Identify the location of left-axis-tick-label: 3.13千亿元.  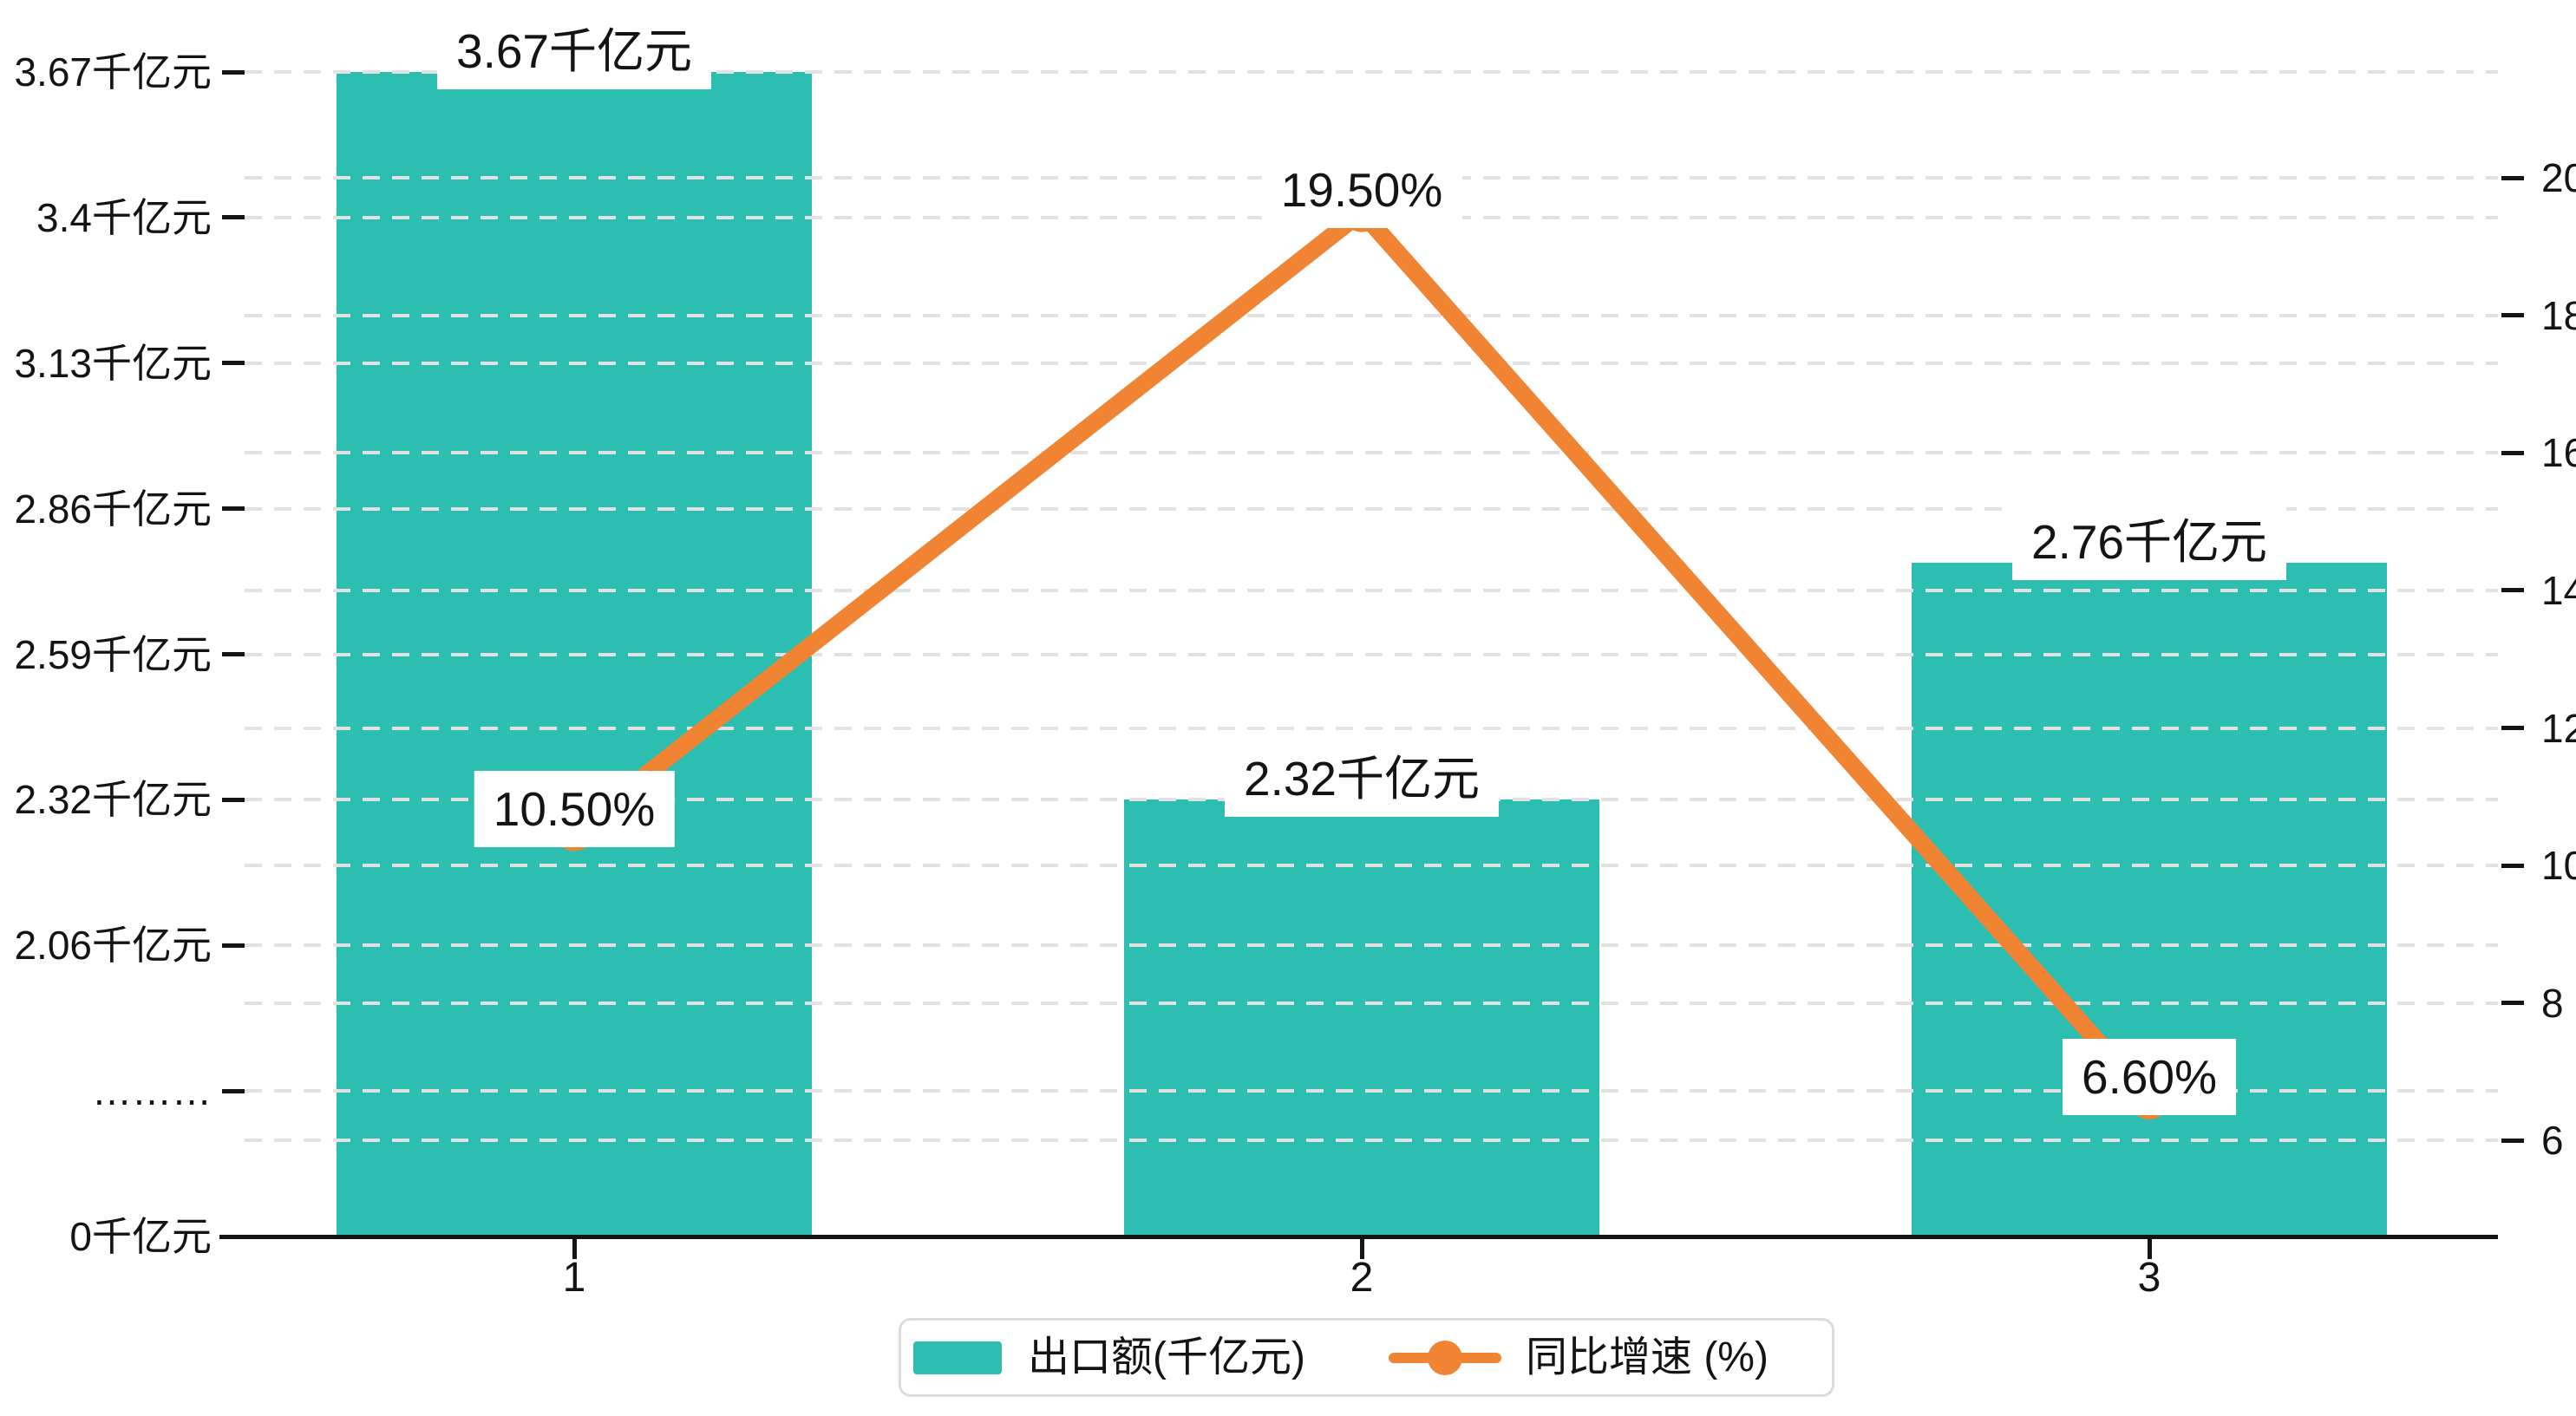
(113, 363).